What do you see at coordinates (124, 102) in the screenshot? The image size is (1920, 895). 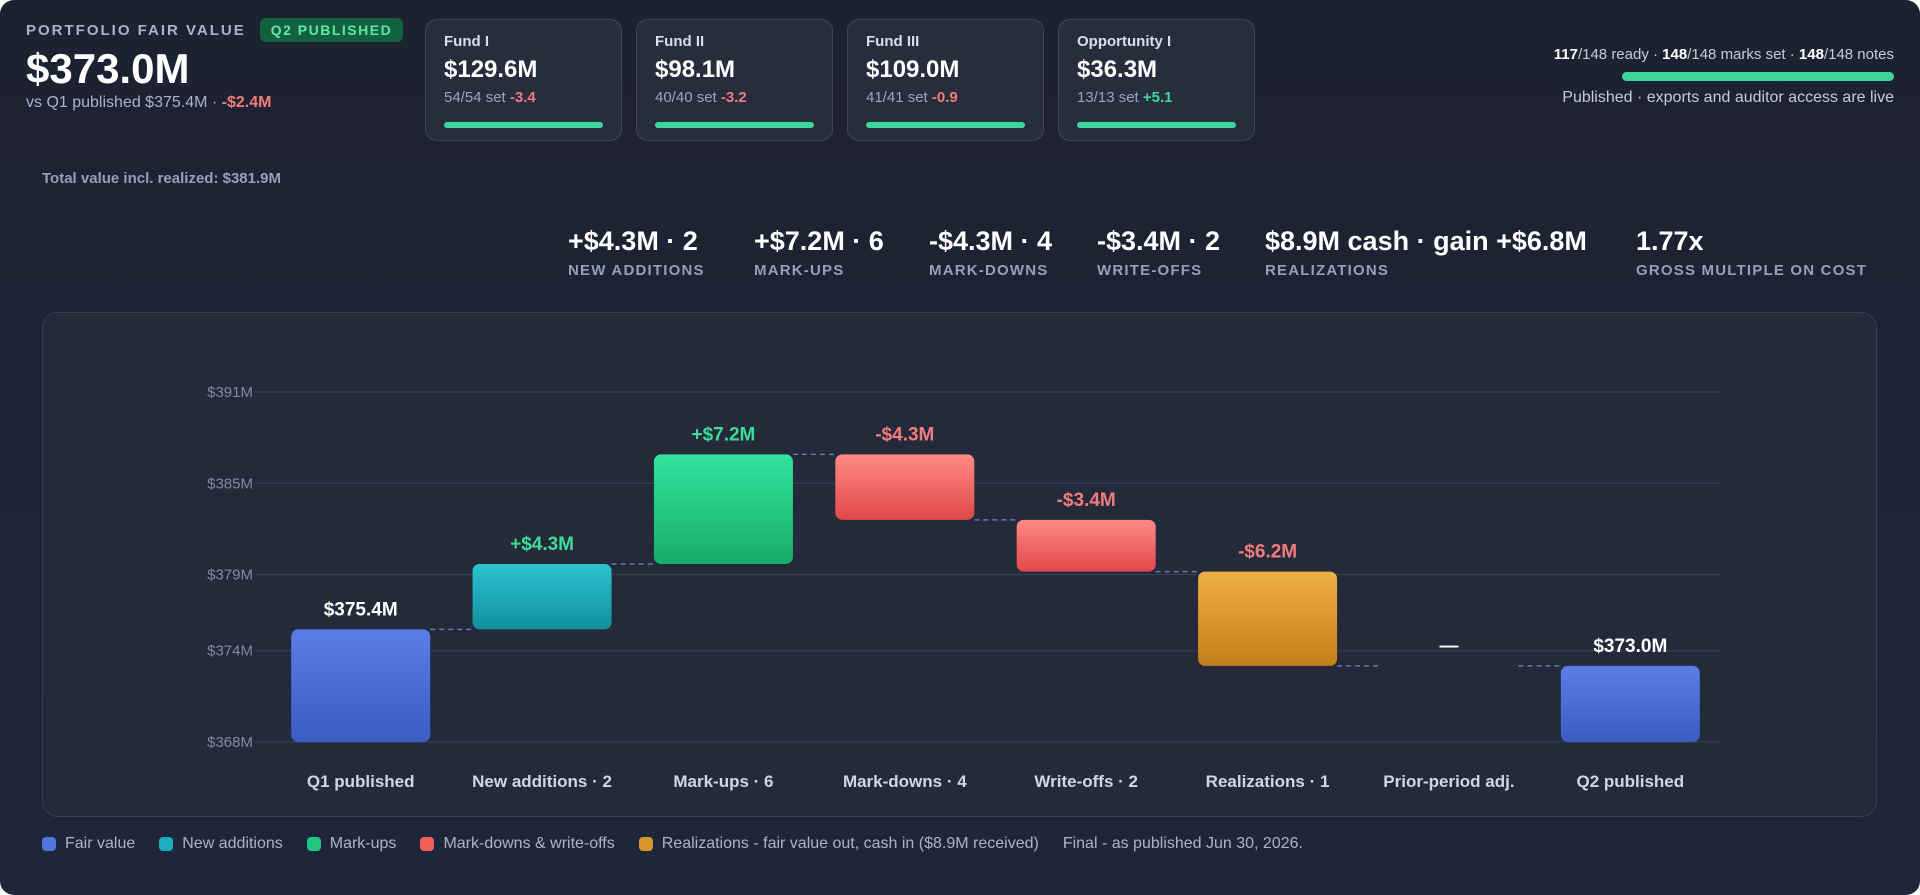 I see `comparison-text: vs Q1 published $375.4M ·` at bounding box center [124, 102].